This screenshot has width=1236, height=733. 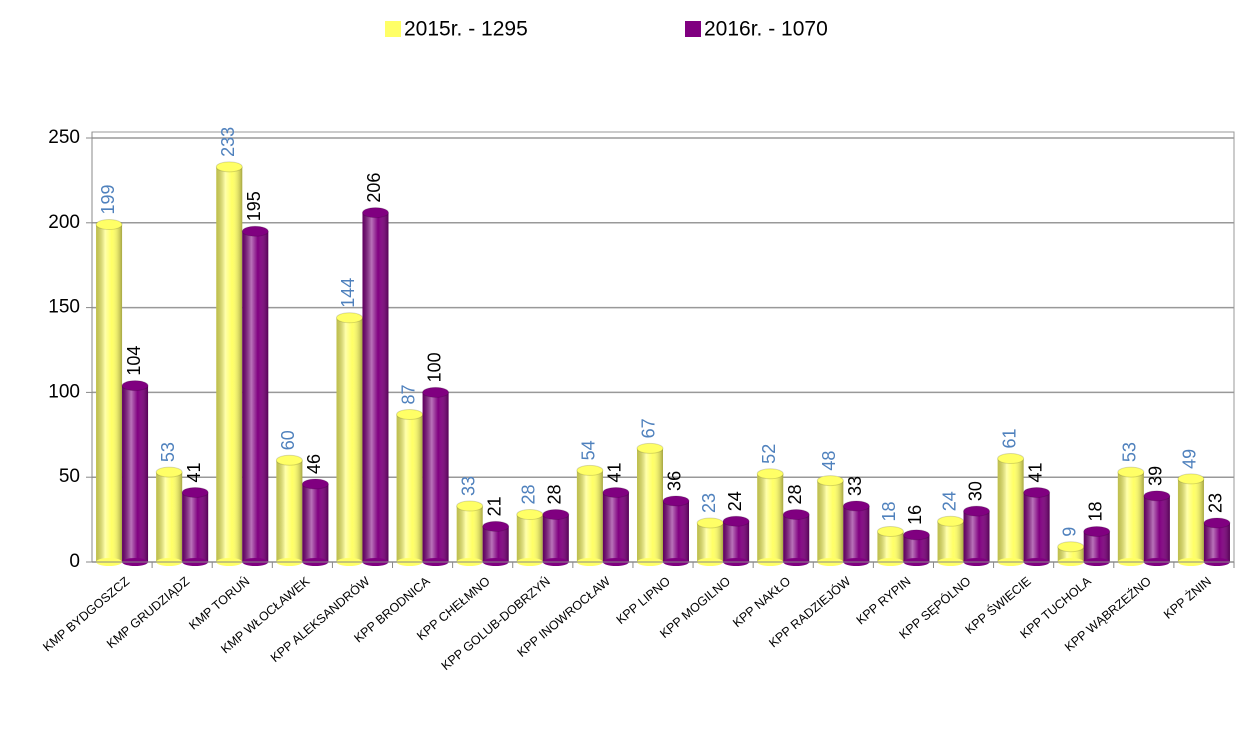 What do you see at coordinates (1156, 476) in the screenshot?
I see `value-label: 39` at bounding box center [1156, 476].